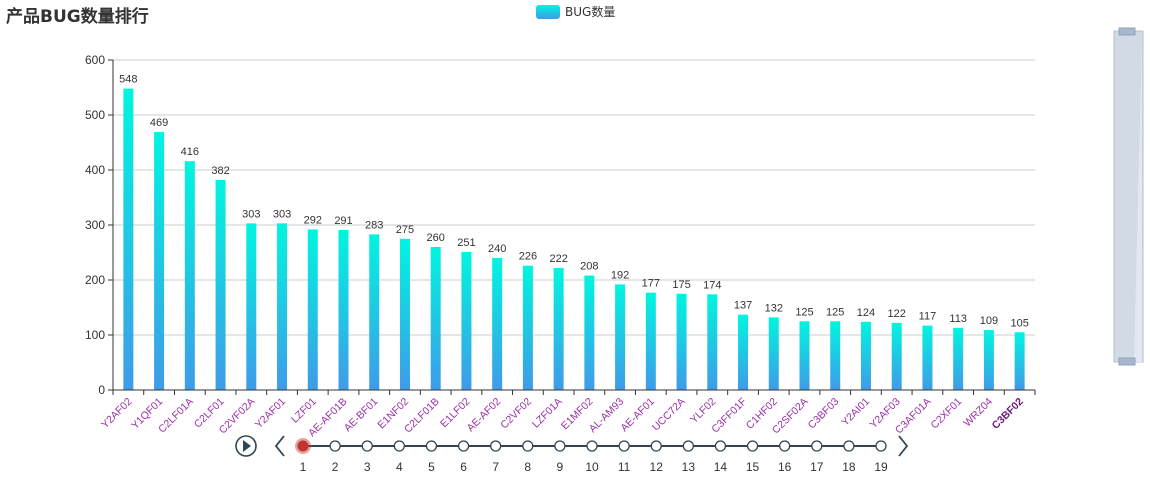  Describe the element at coordinates (431, 467) in the screenshot. I see `timeline-label: 5` at that location.